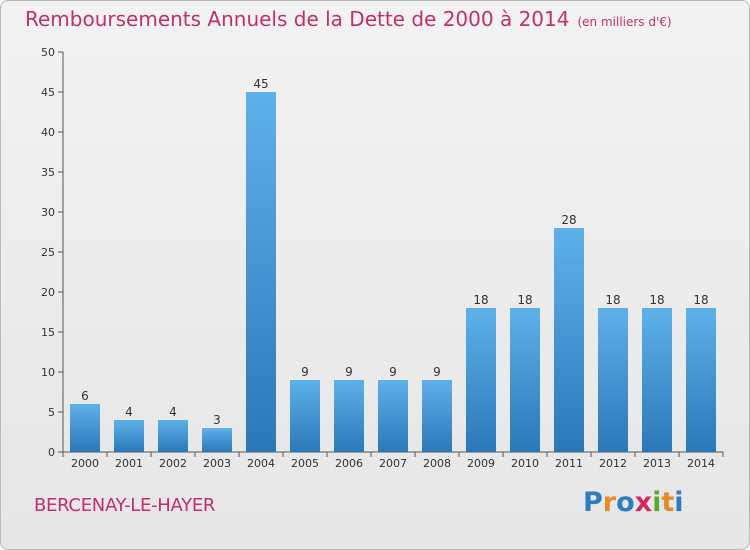 This screenshot has width=750, height=550. I want to click on logo-letter: P, so click(593, 502).